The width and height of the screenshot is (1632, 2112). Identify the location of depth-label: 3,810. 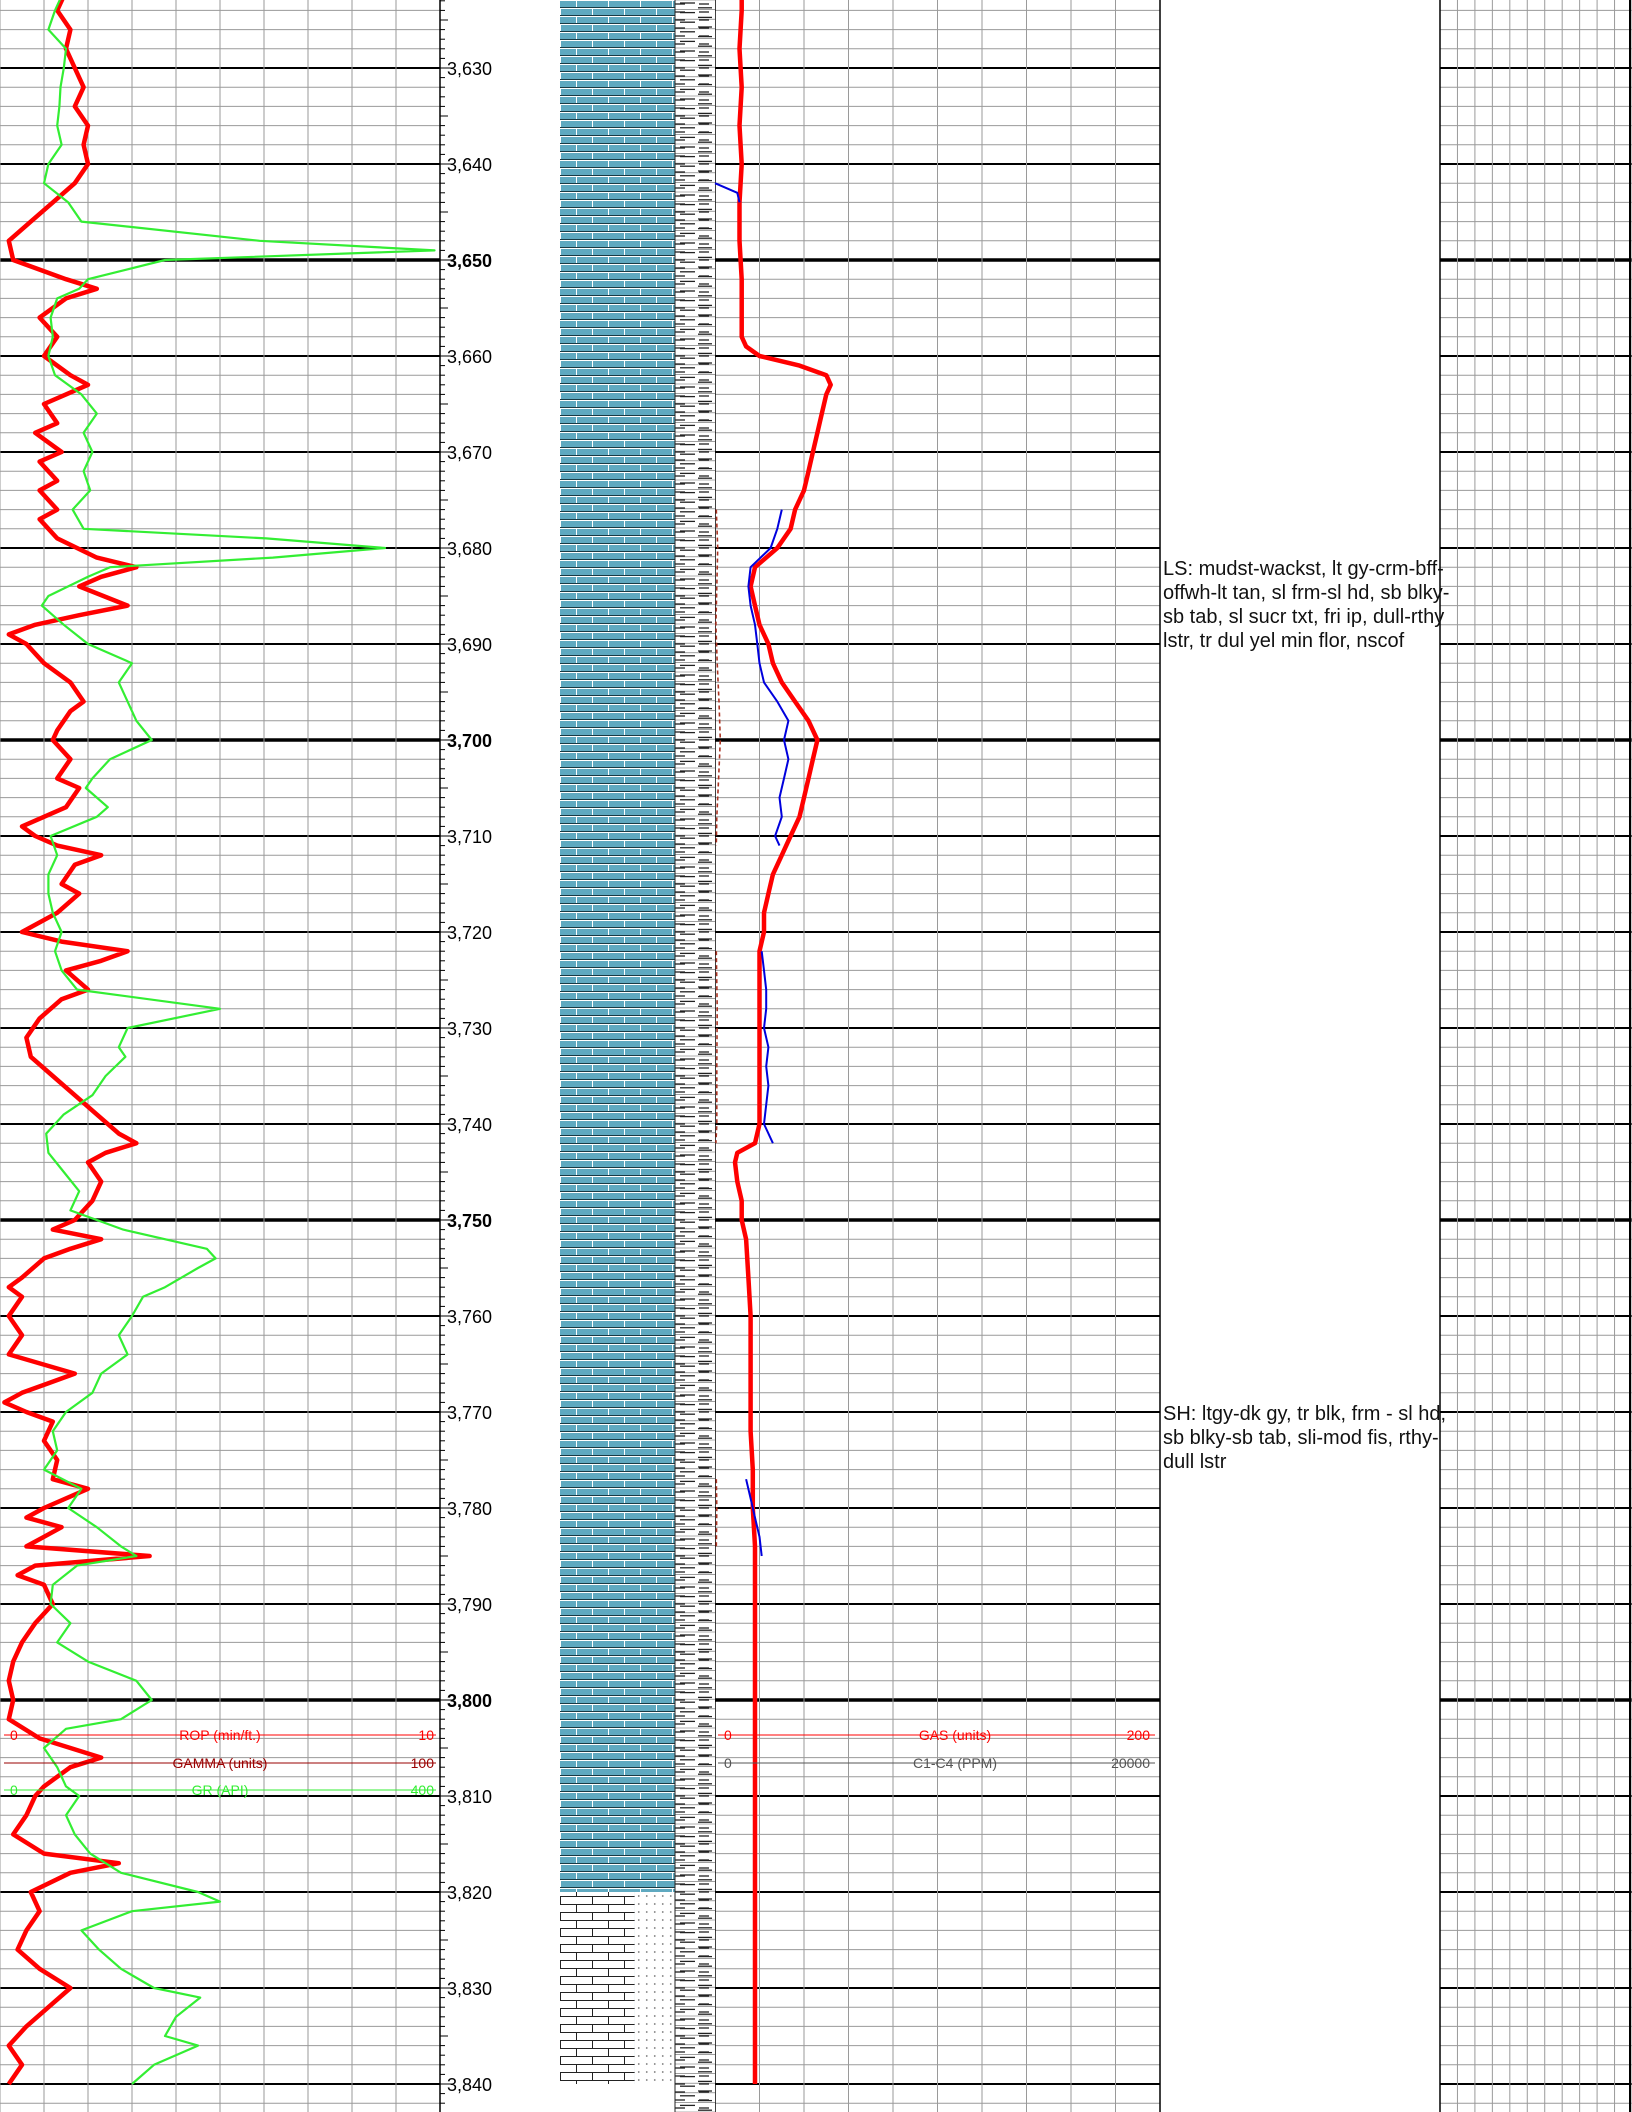
(469, 1797).